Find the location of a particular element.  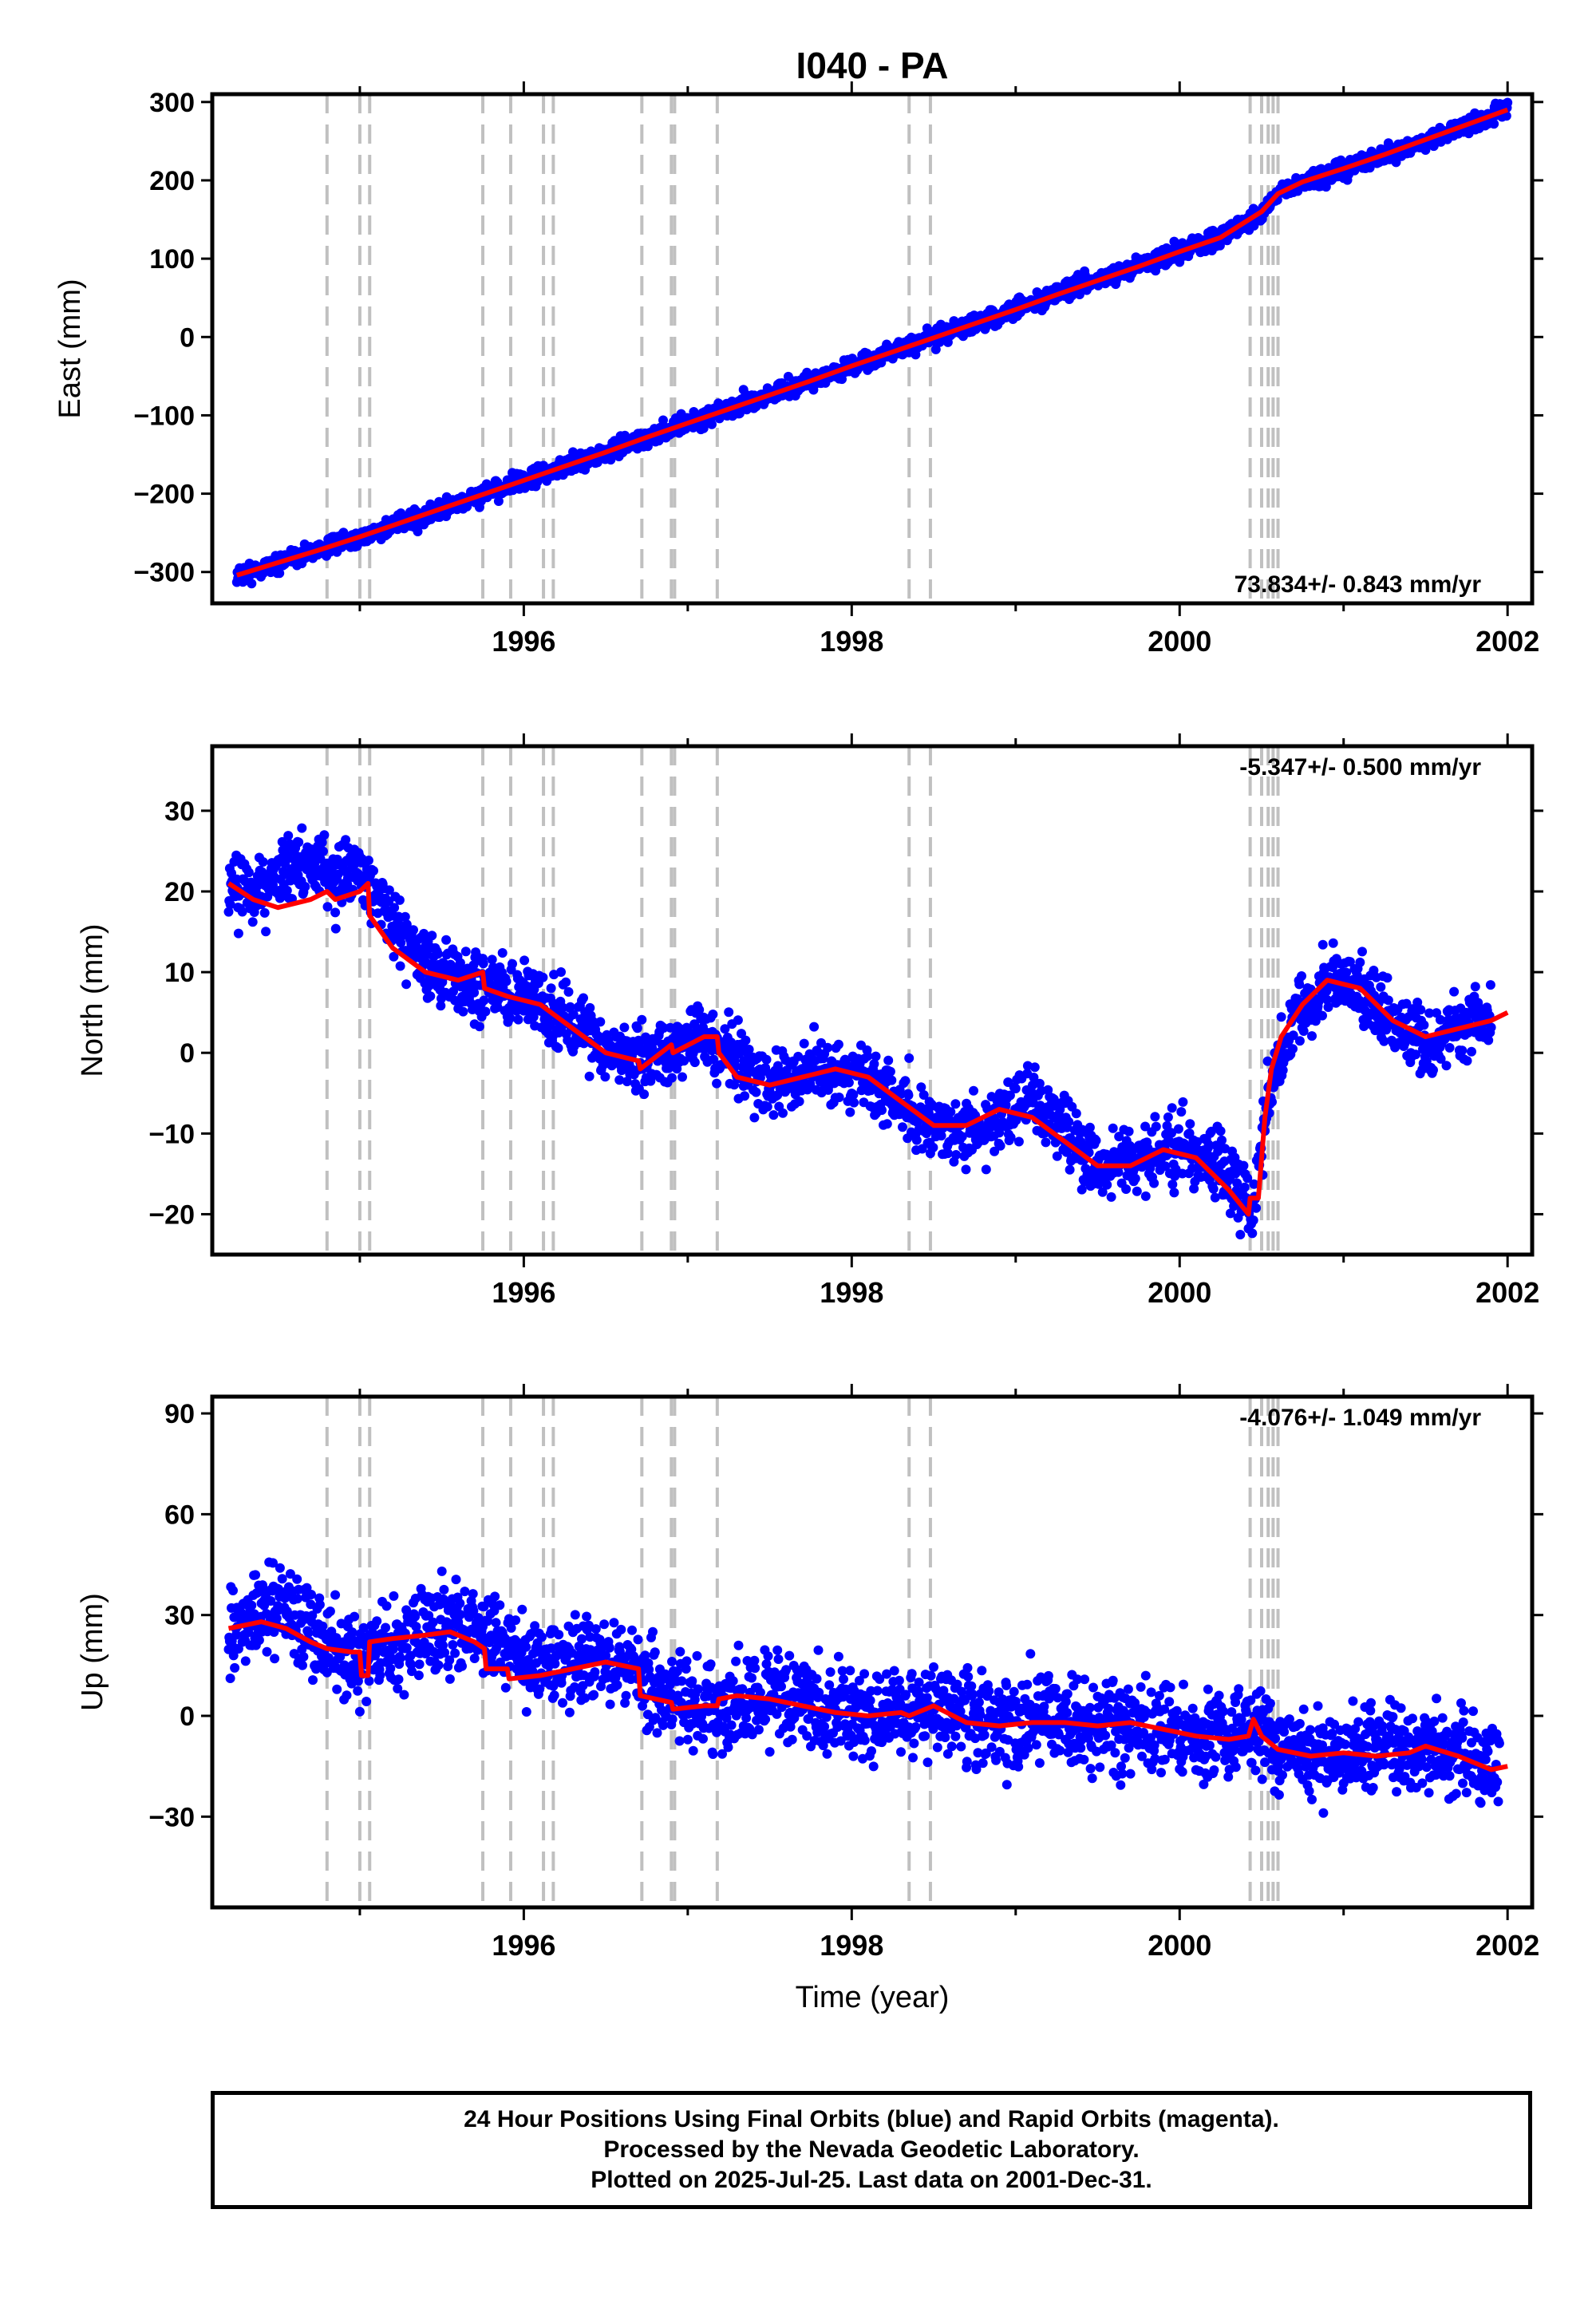

y-tick-label: 30 is located at coordinates (179, 811).